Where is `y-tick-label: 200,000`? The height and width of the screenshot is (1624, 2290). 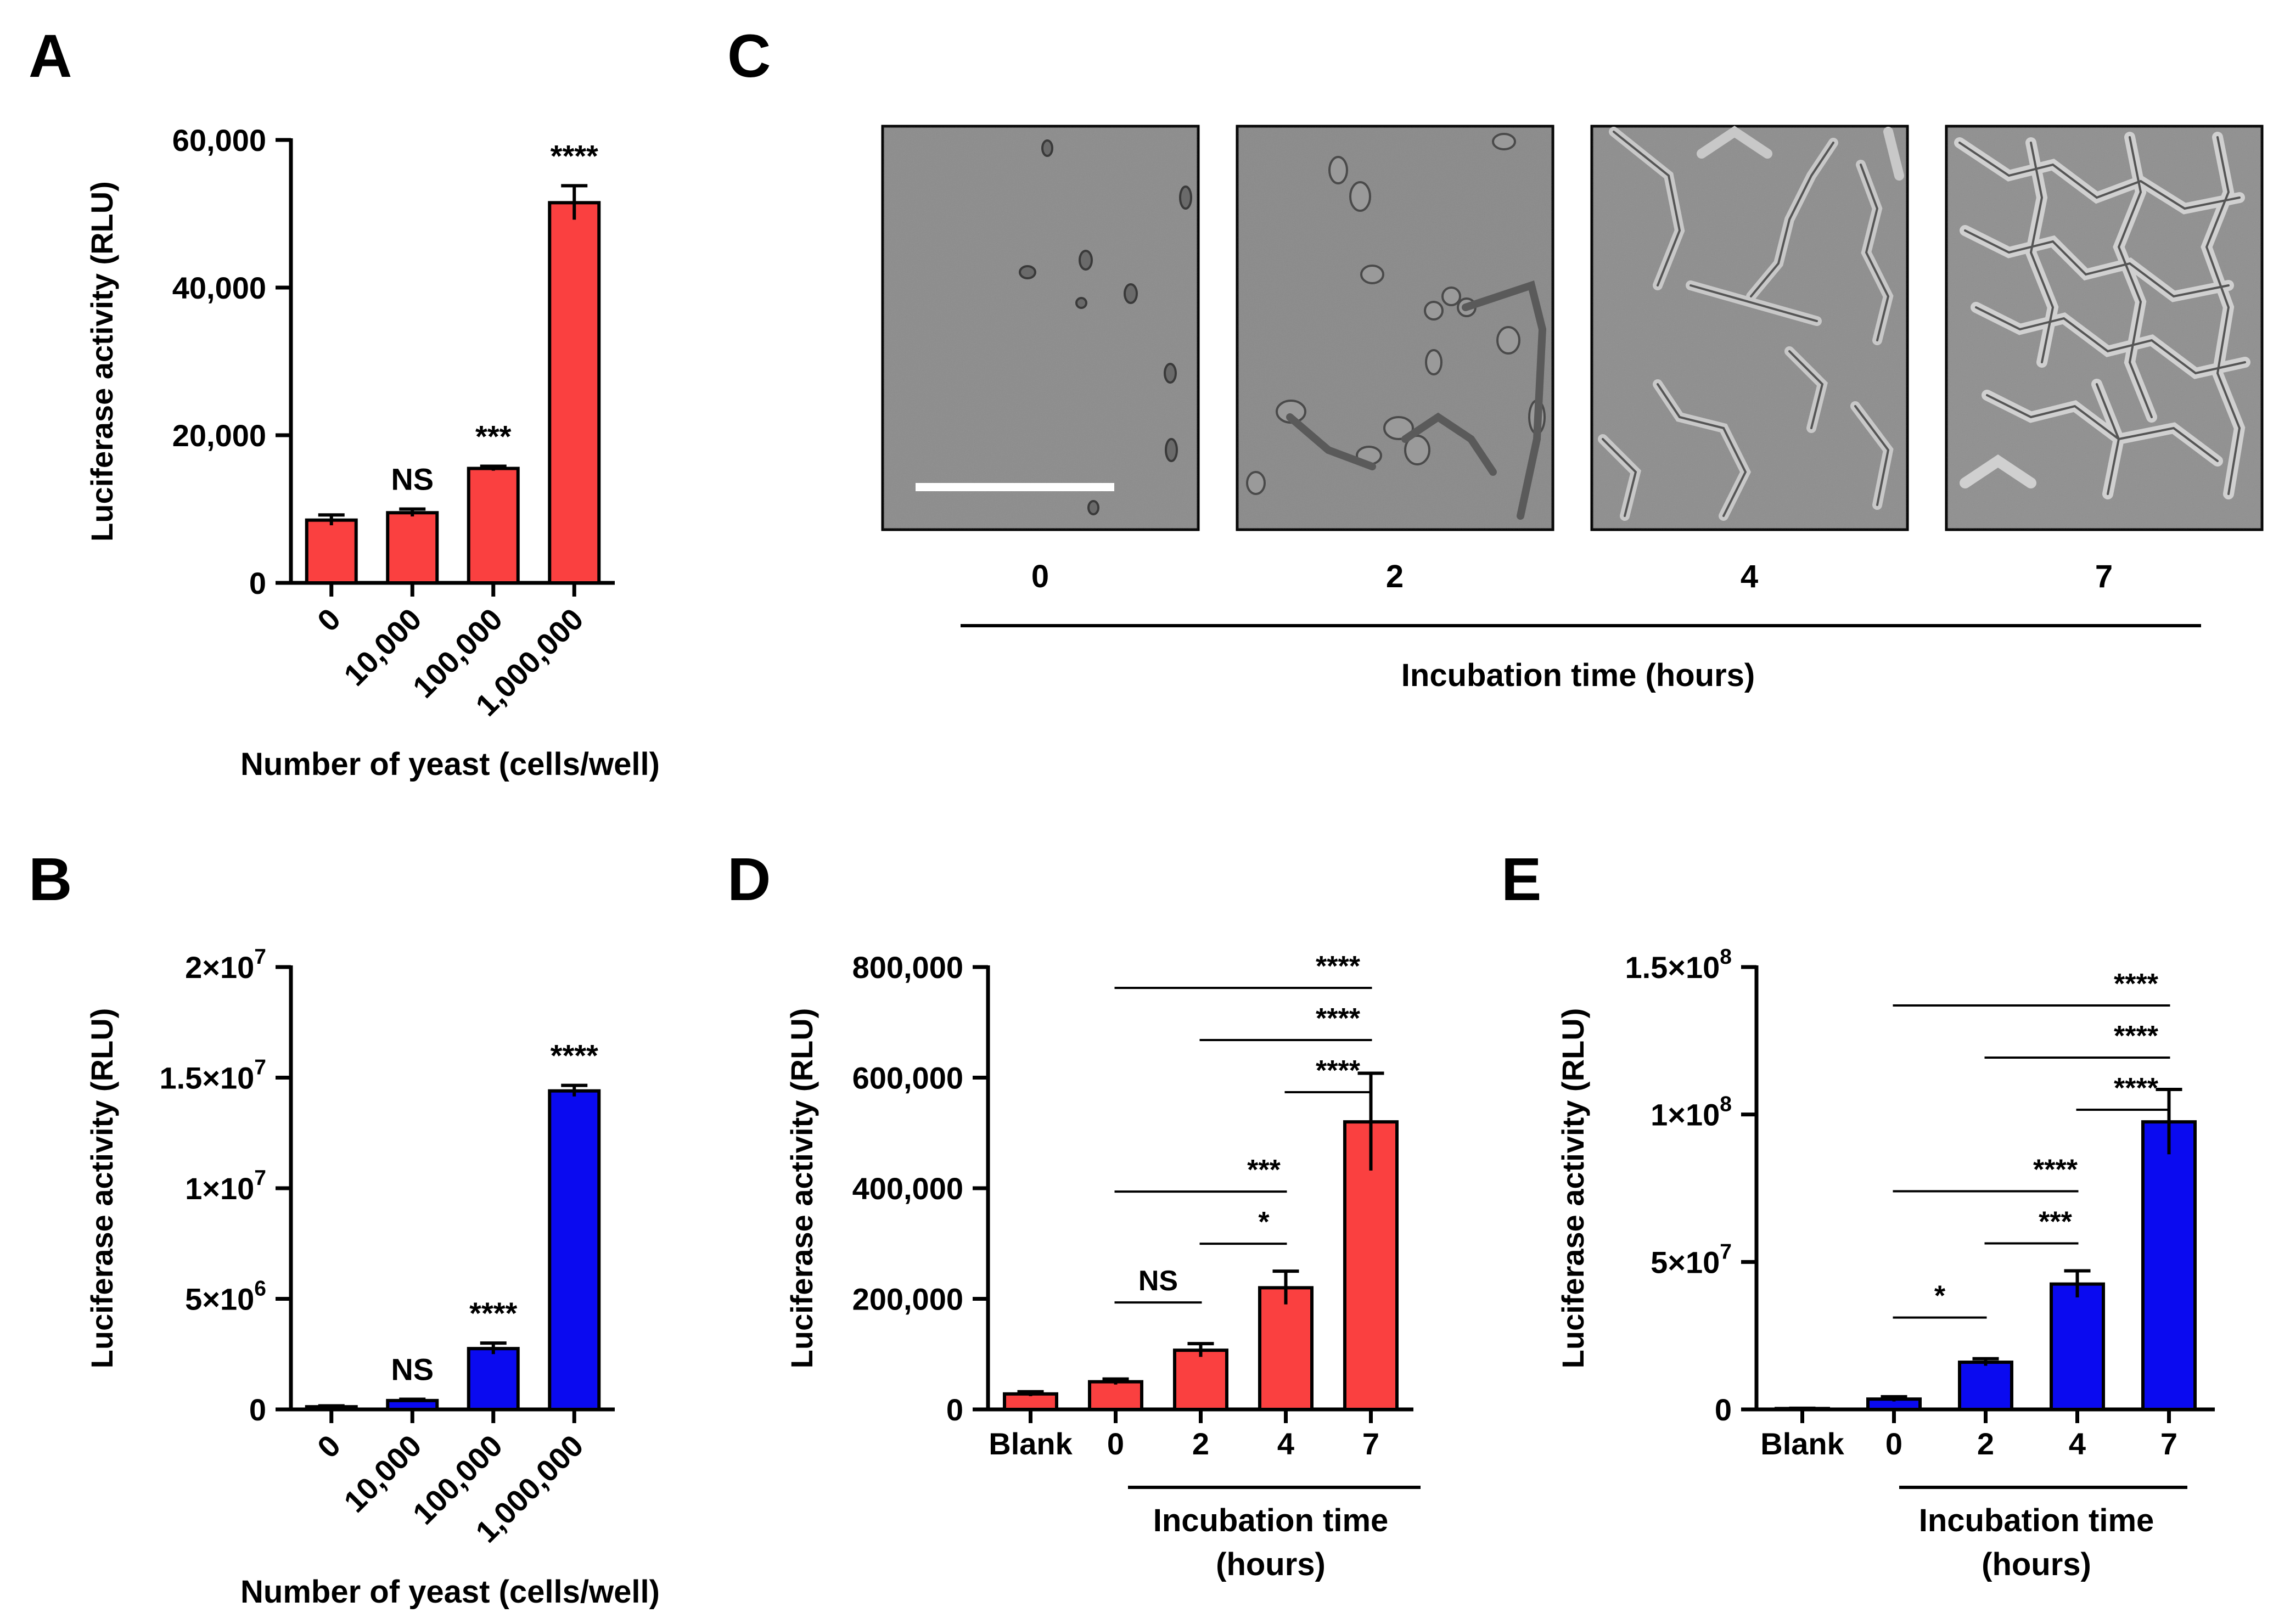 y-tick-label: 200,000 is located at coordinates (907, 1299).